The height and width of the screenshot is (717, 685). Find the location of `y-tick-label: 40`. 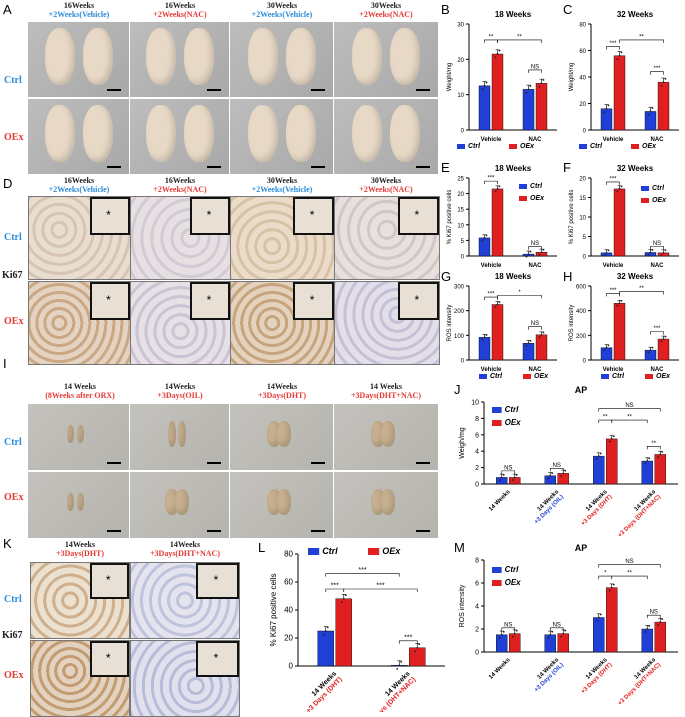

y-tick-label: 40 is located at coordinates (582, 79).